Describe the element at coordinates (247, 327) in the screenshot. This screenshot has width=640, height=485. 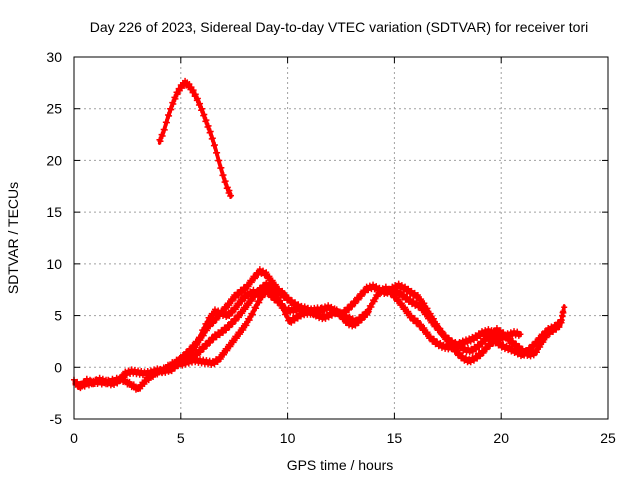
I see `series-arc-c` at that location.